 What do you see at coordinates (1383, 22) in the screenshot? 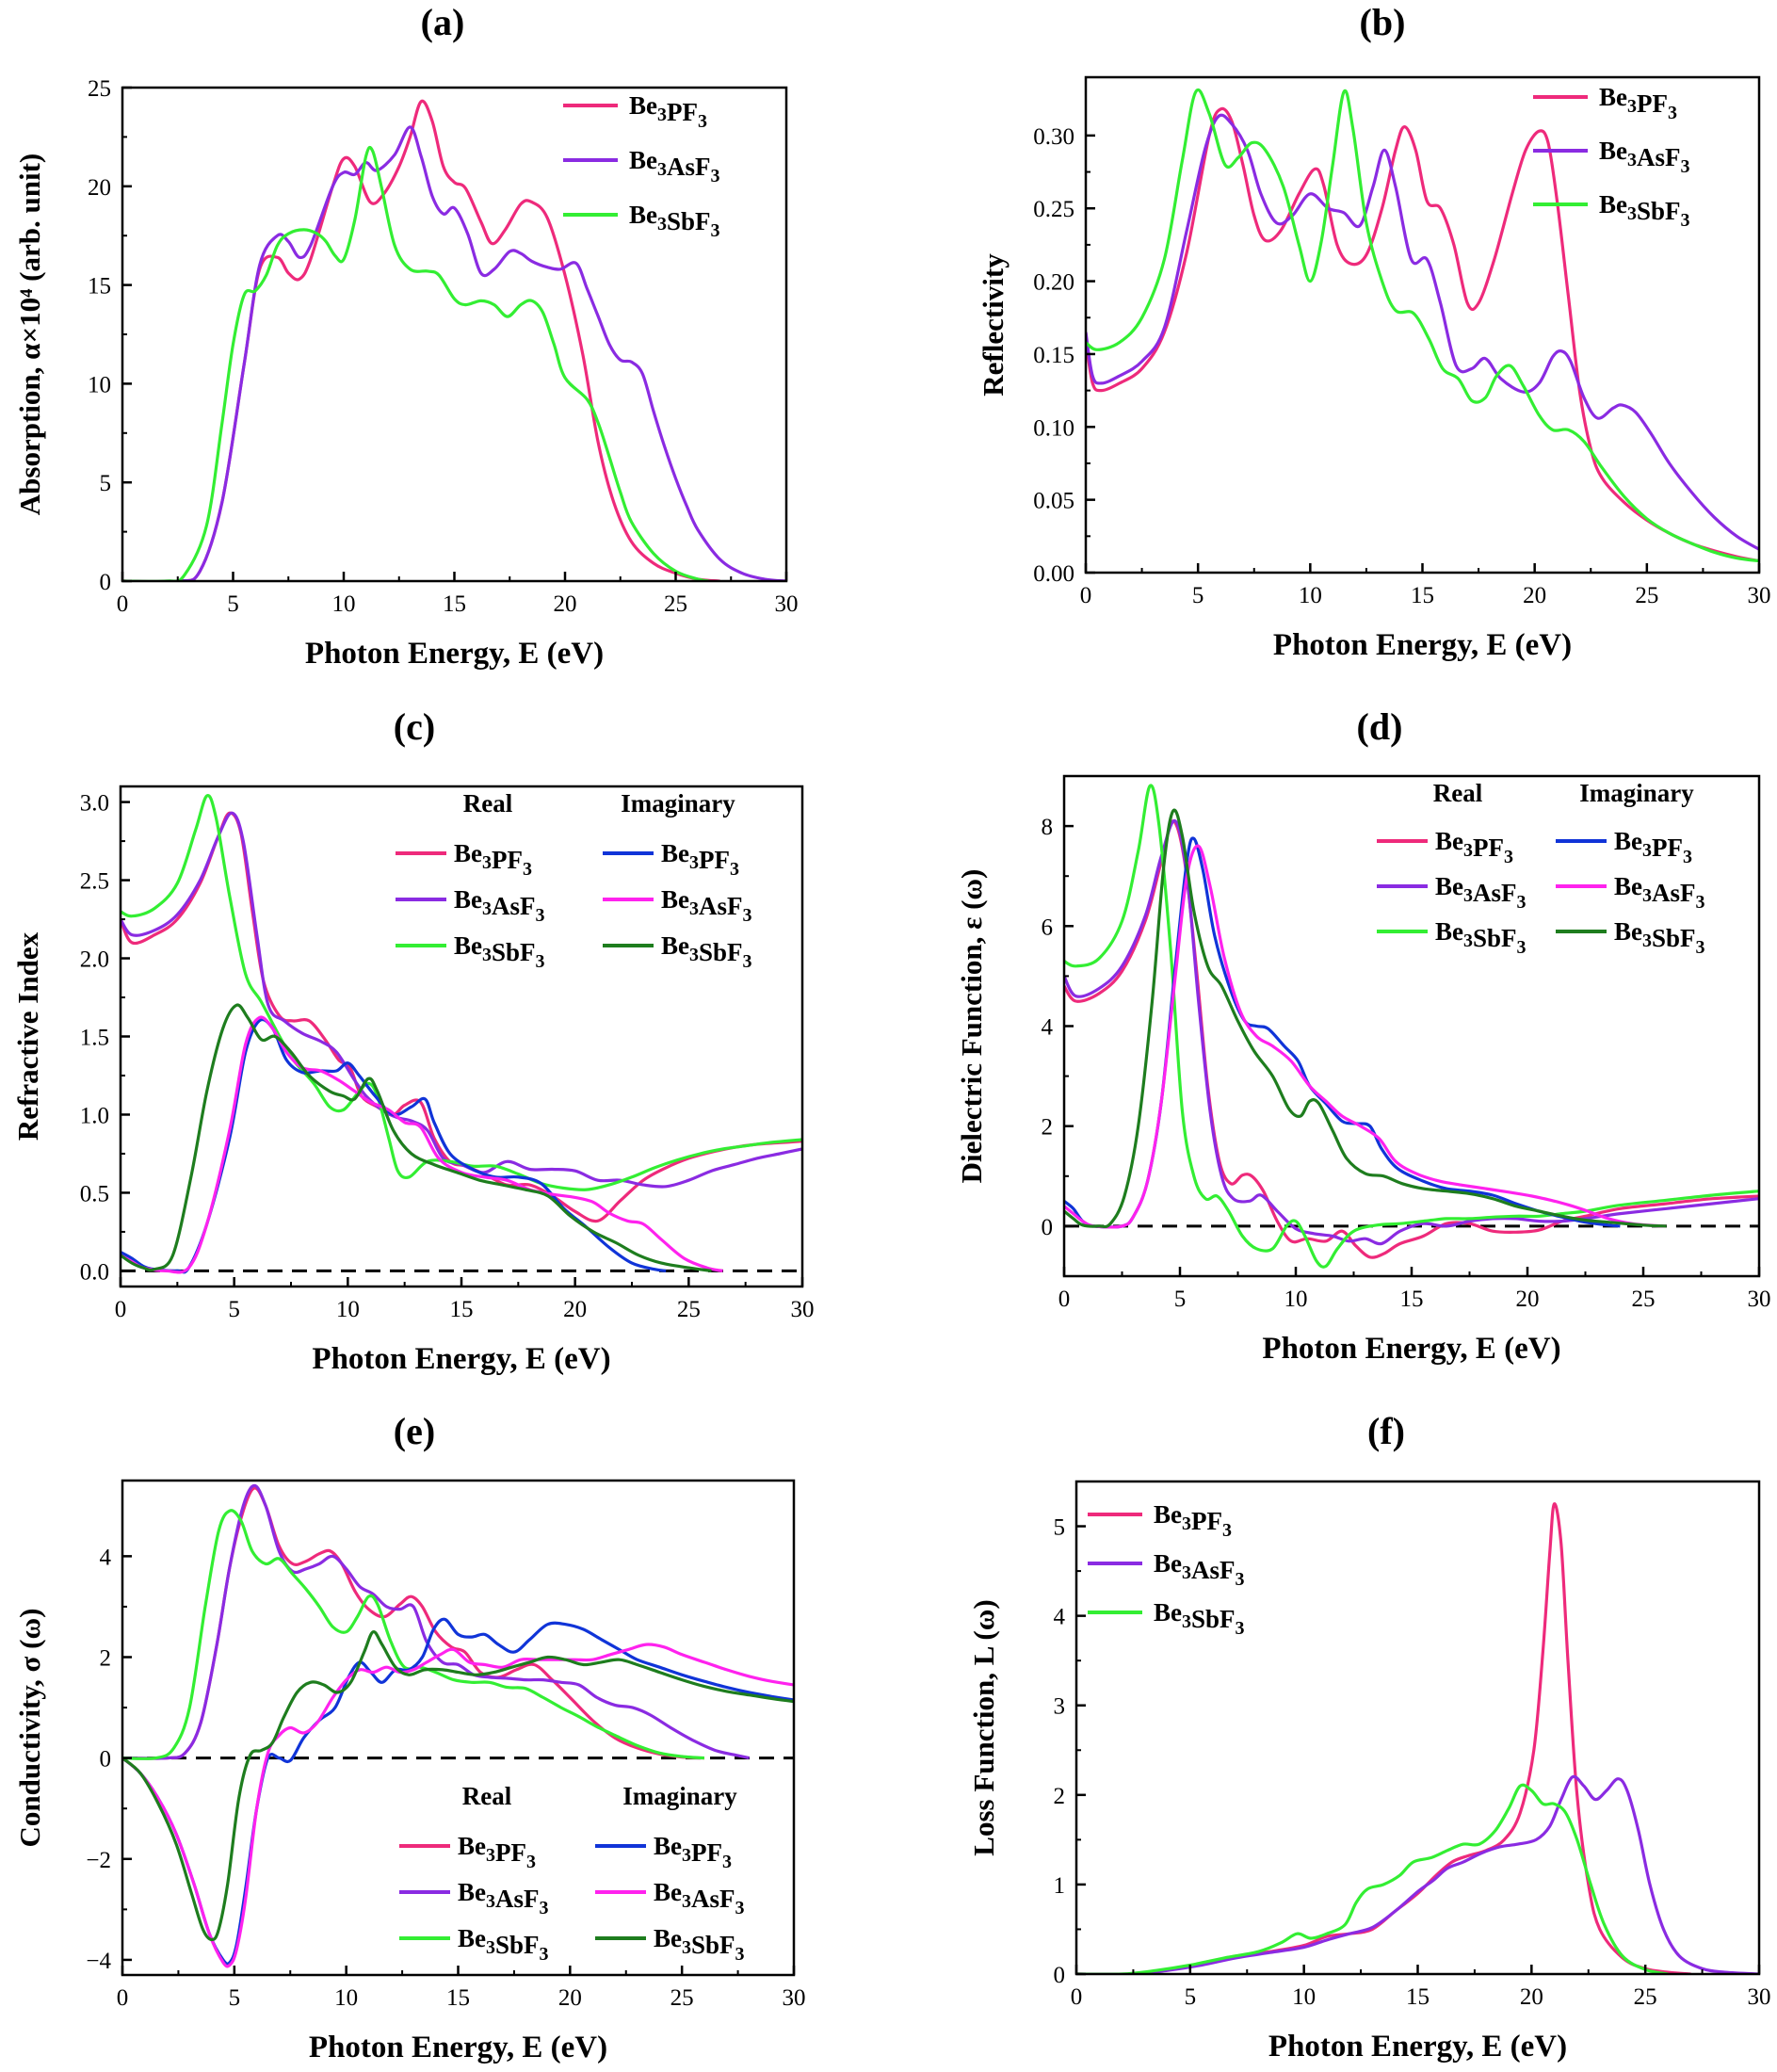
I see `panel-title: (b)` at bounding box center [1383, 22].